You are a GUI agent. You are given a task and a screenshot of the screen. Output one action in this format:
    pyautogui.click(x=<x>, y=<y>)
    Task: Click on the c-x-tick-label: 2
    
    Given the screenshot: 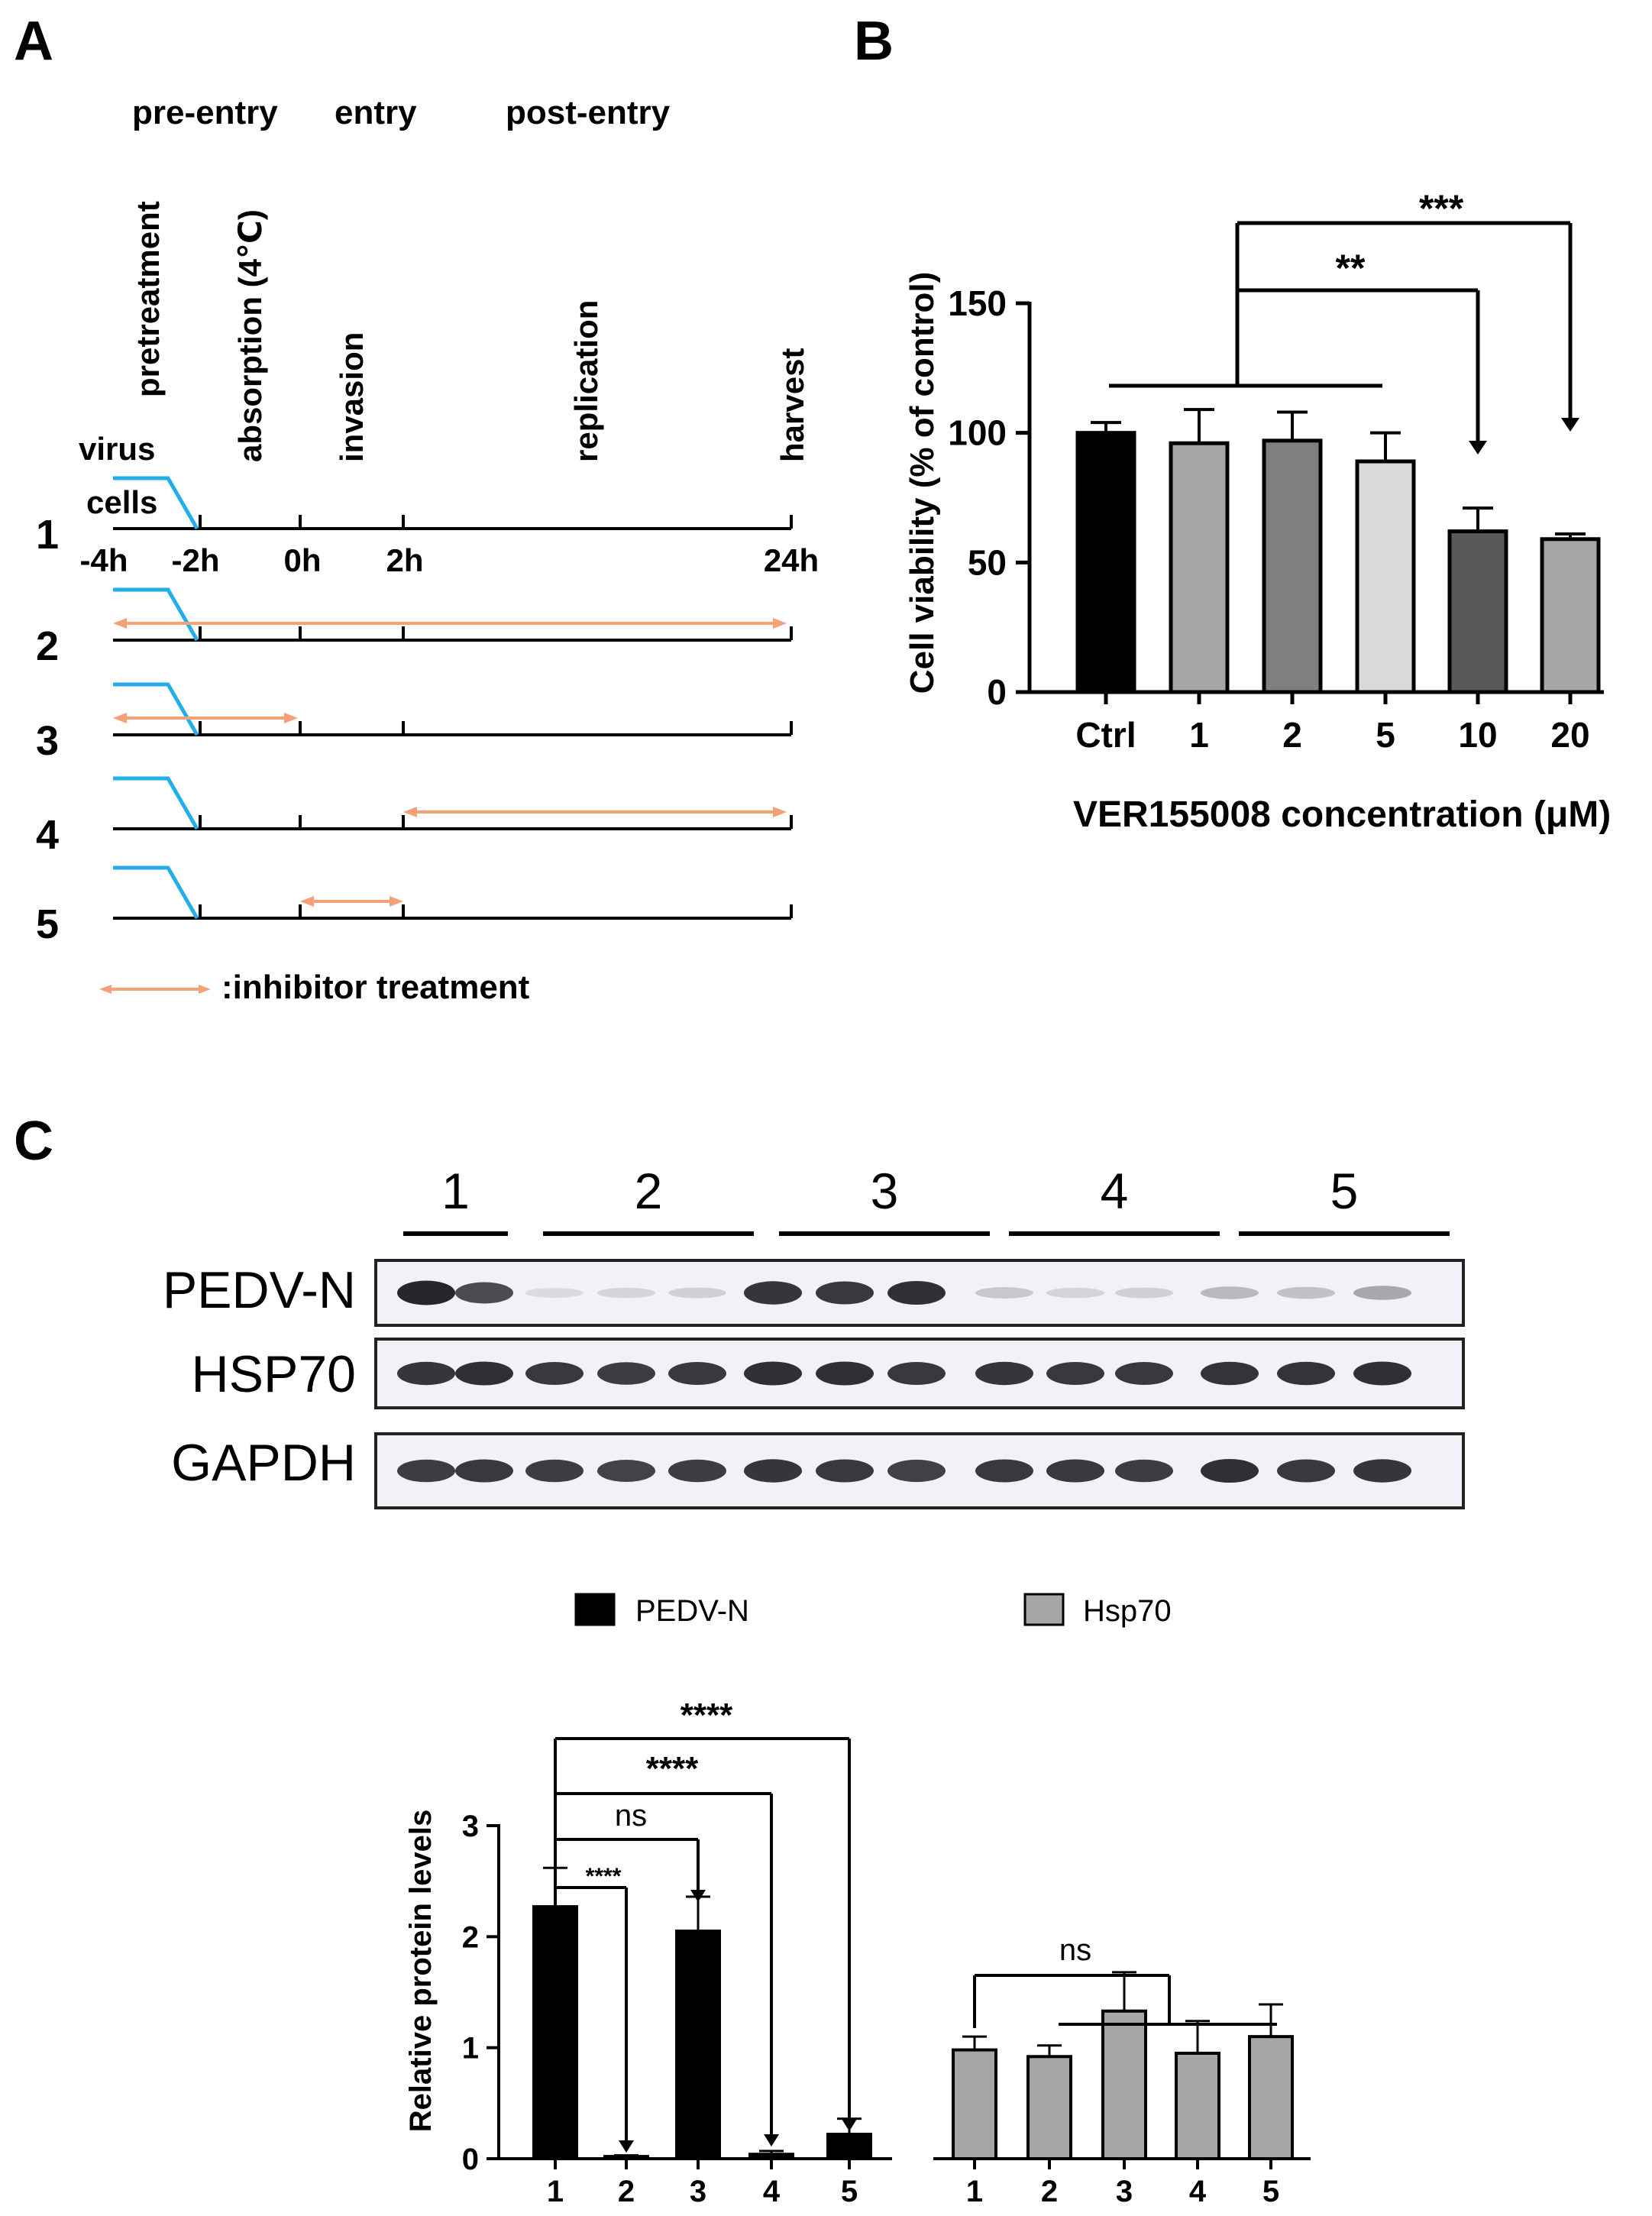 What is the action you would take?
    pyautogui.click(x=627, y=2191)
    